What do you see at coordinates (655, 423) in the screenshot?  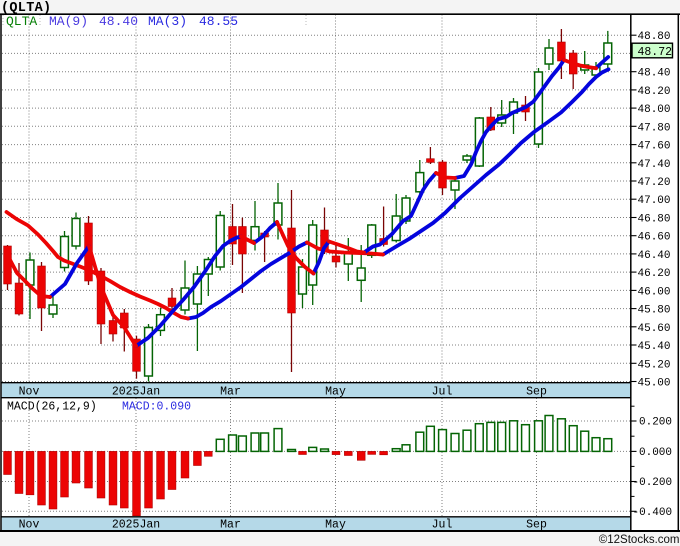 I see `svg-text: 0.200` at bounding box center [655, 423].